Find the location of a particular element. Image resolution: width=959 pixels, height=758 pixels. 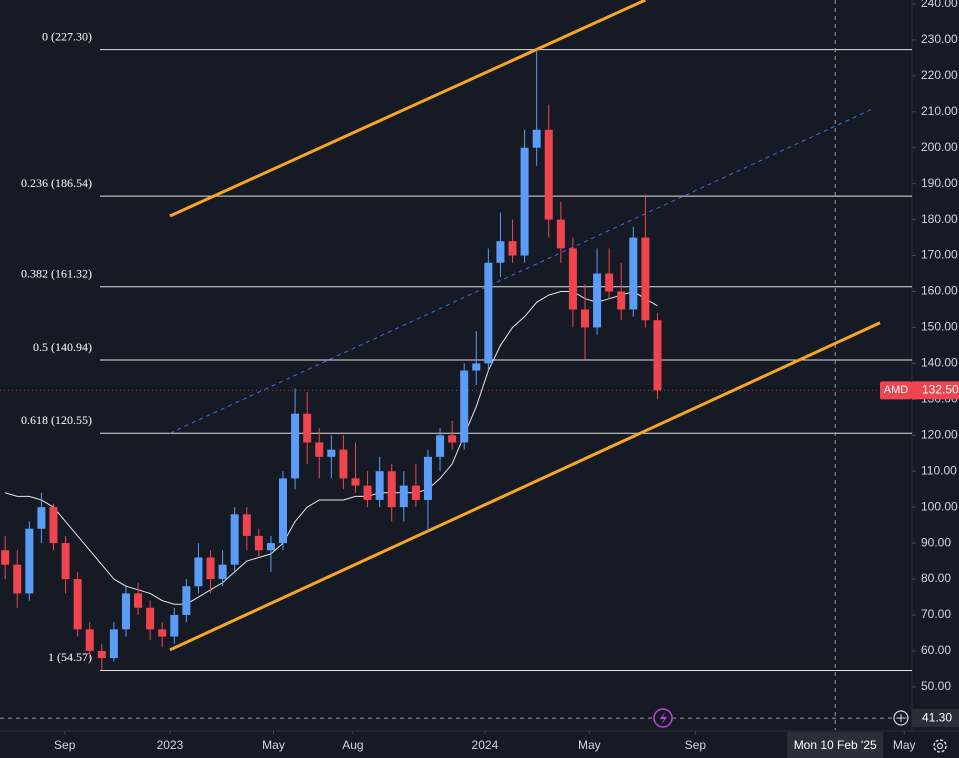

y-tick-label: 210.00 is located at coordinates (939, 111).